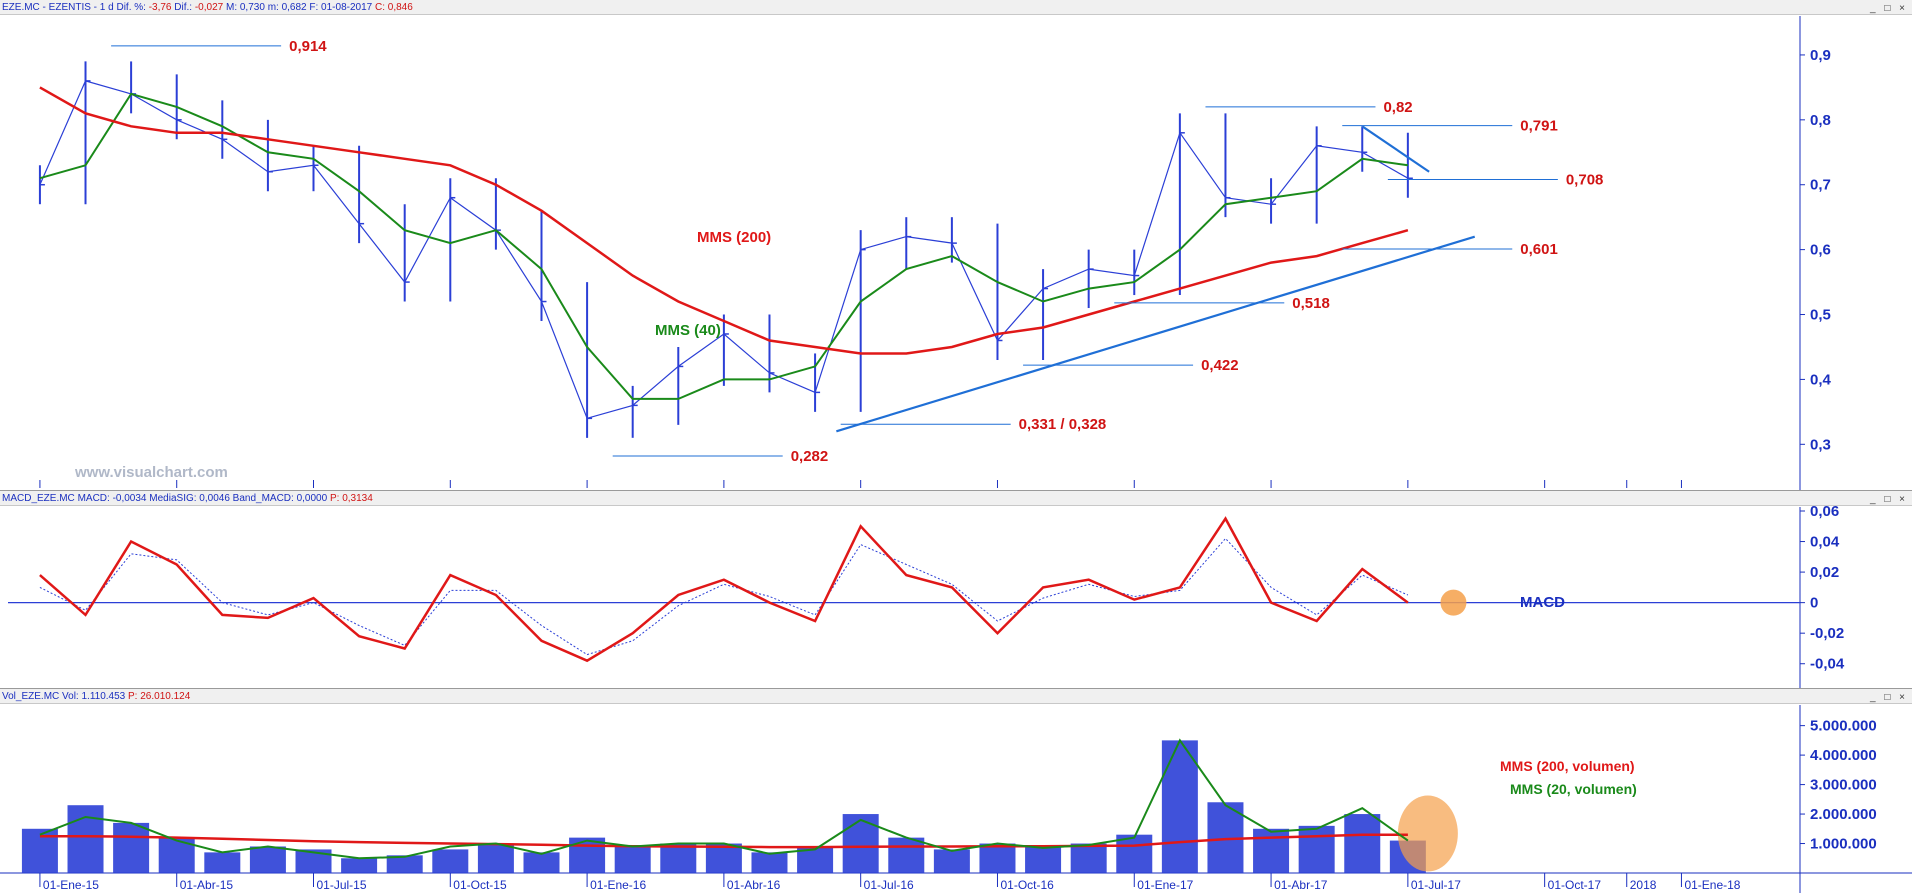 The image size is (1912, 893). Describe the element at coordinates (1539, 126) in the screenshot. I see `level-label: 0,791` at that location.